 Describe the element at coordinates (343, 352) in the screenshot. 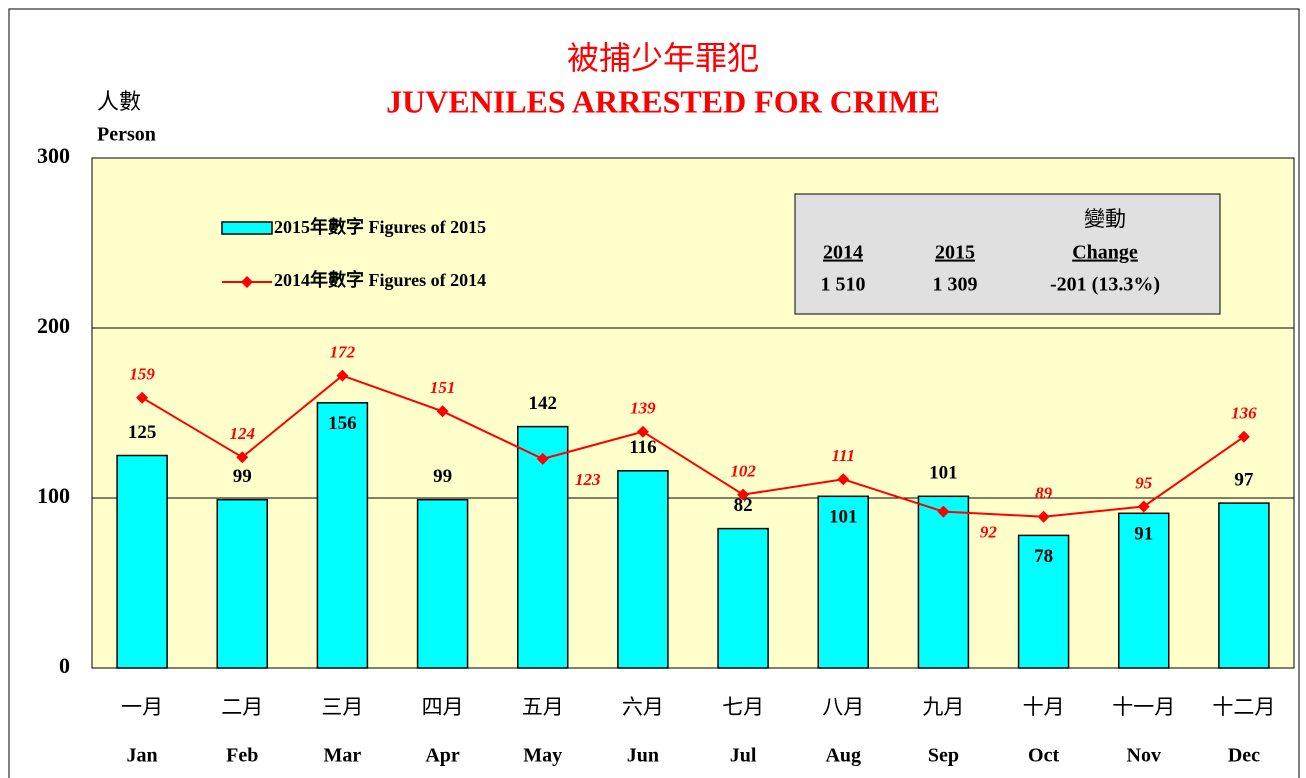

I see `line-value-label: 172` at that location.